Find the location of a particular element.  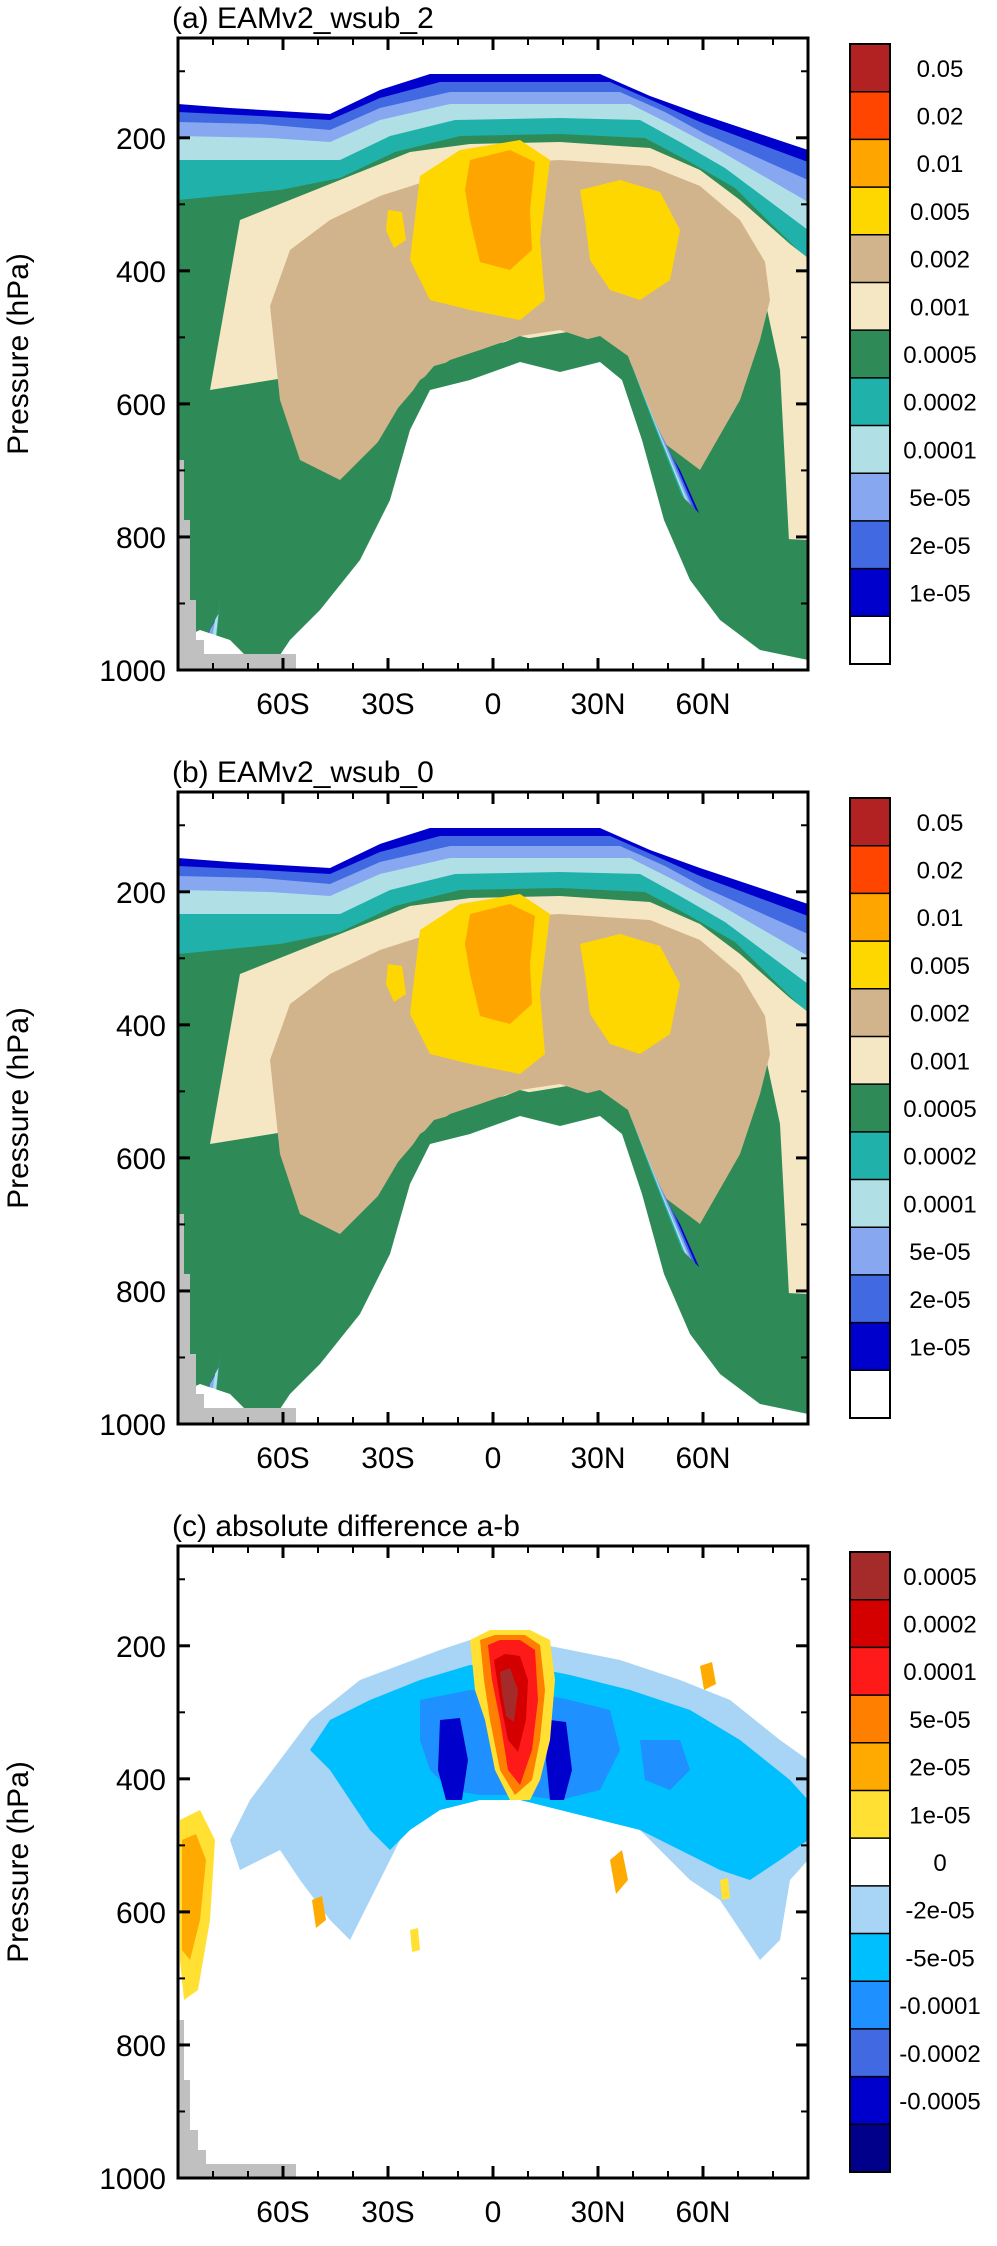

colorbar-label: -0.0005 is located at coordinates (939, 2101).